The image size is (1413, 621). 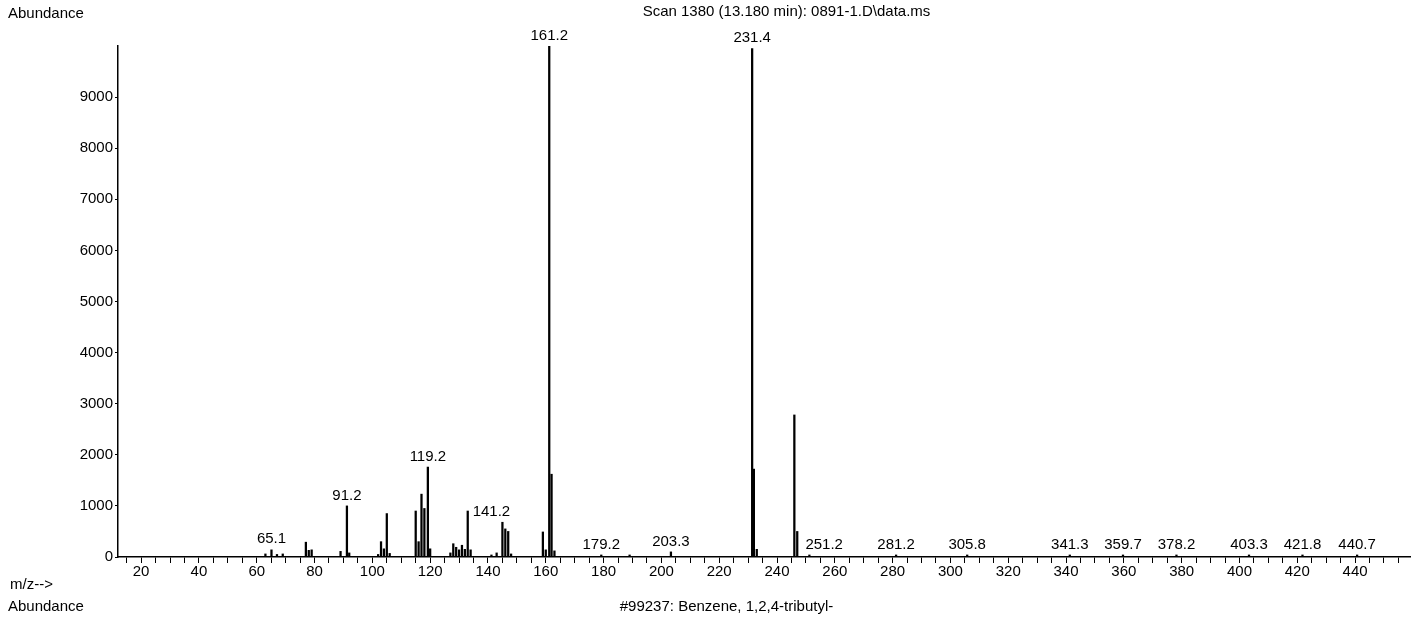 I want to click on y-tick-label: 3000, so click(x=96, y=402).